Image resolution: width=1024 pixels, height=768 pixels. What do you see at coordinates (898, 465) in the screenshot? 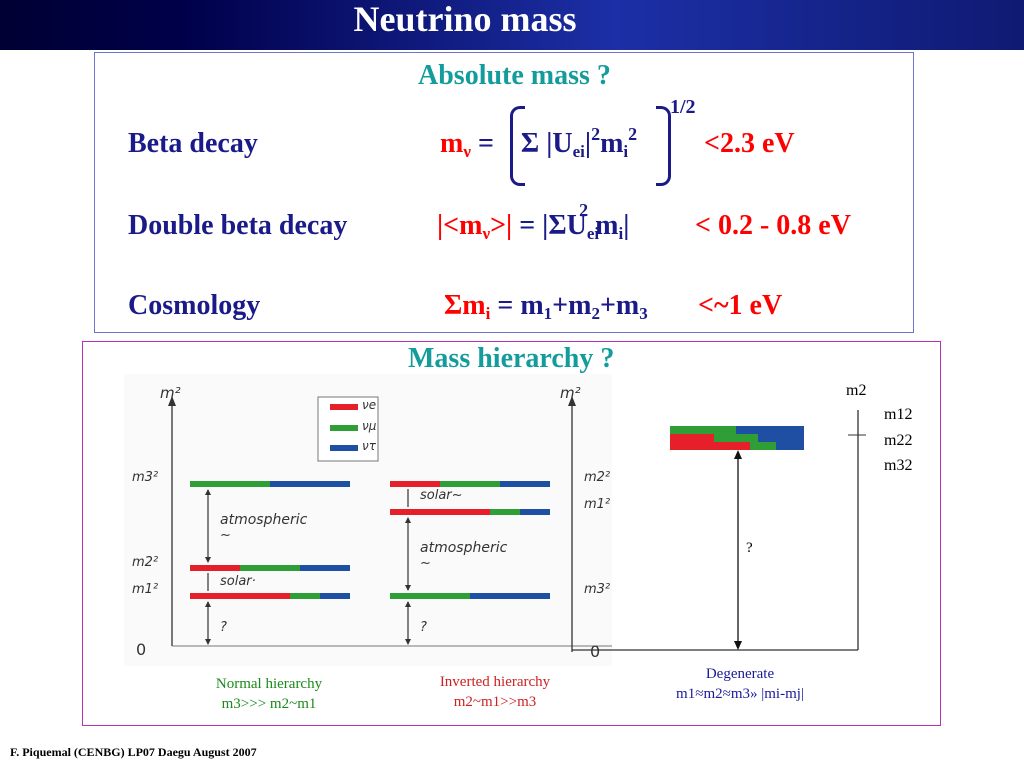
I see `degenerate-m3-label: m32` at bounding box center [898, 465].